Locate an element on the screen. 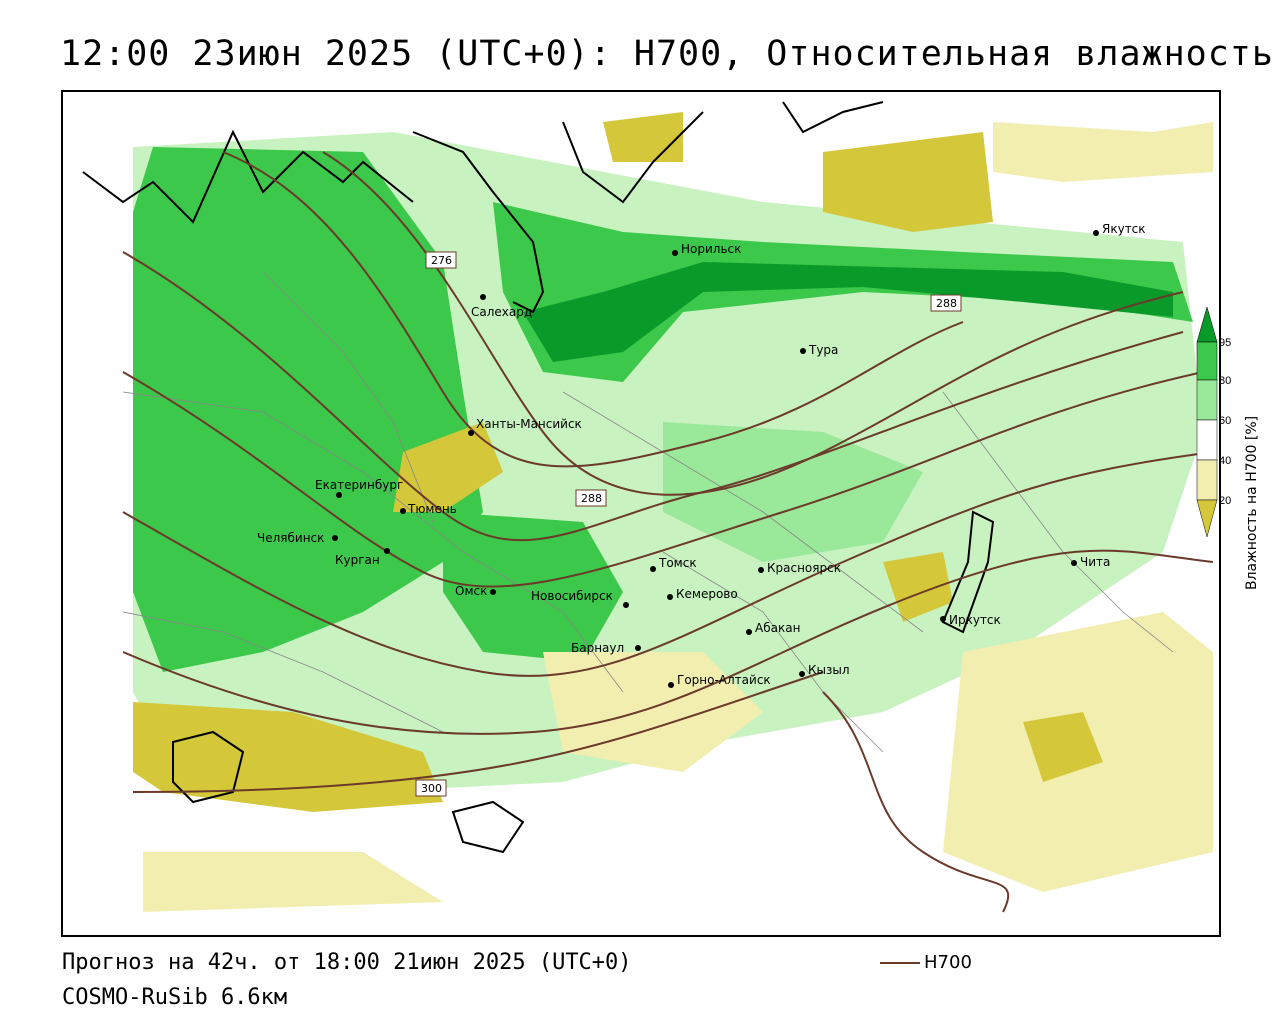 Image resolution: width=1280 pixels, height=1024 pixels. city-label-abakan: Абакан is located at coordinates (777, 628).